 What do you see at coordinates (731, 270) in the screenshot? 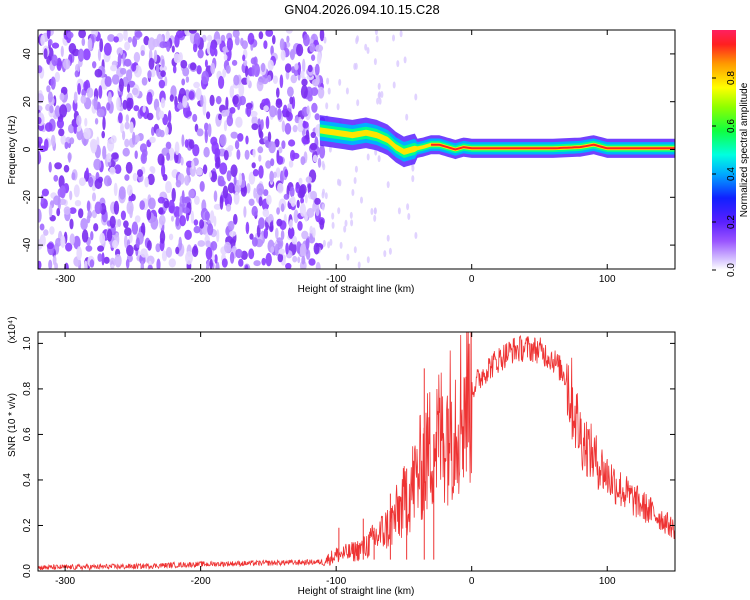
I see `colorbar-tick-label: 0.0` at bounding box center [731, 270].